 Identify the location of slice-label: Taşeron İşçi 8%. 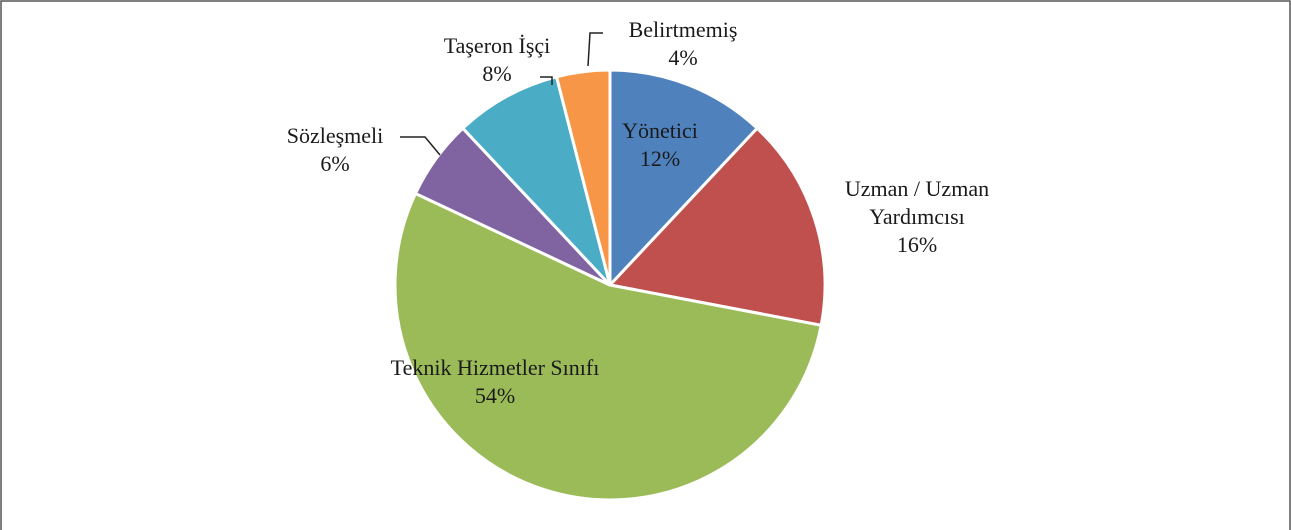
(497, 60).